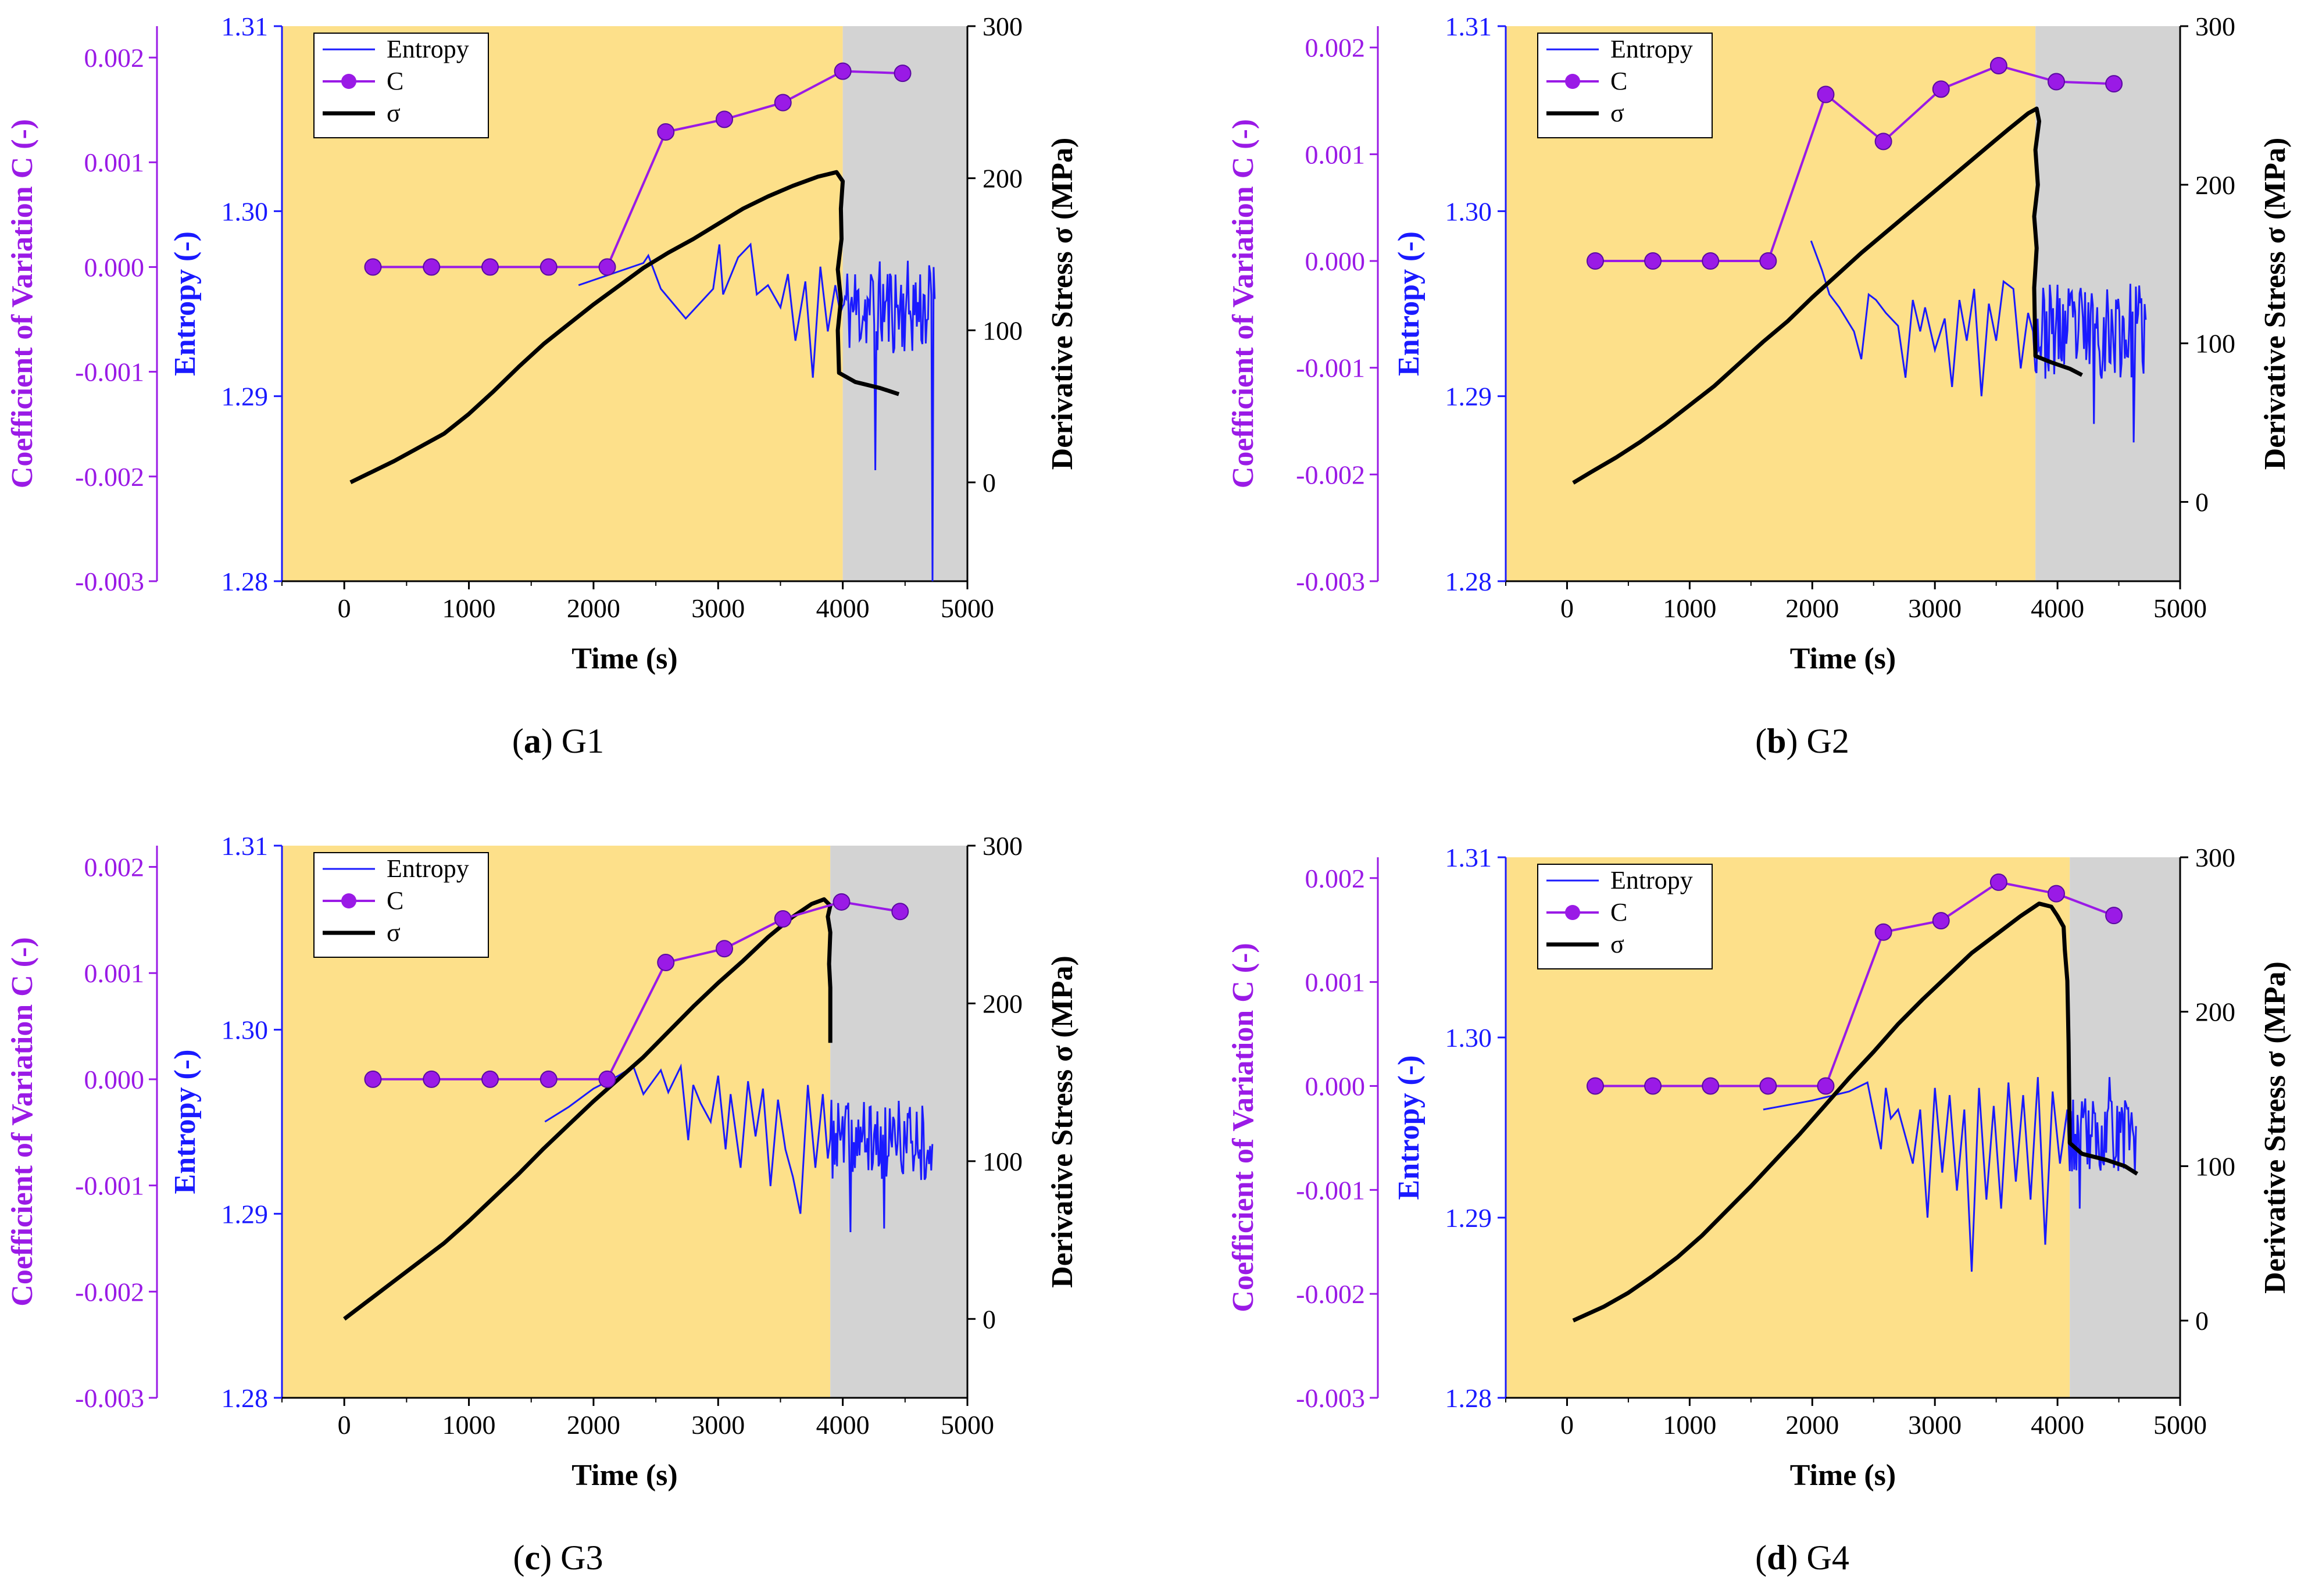 This screenshot has width=2315, height=1596. I want to click on c-tick-label: -0.003, so click(109, 581).